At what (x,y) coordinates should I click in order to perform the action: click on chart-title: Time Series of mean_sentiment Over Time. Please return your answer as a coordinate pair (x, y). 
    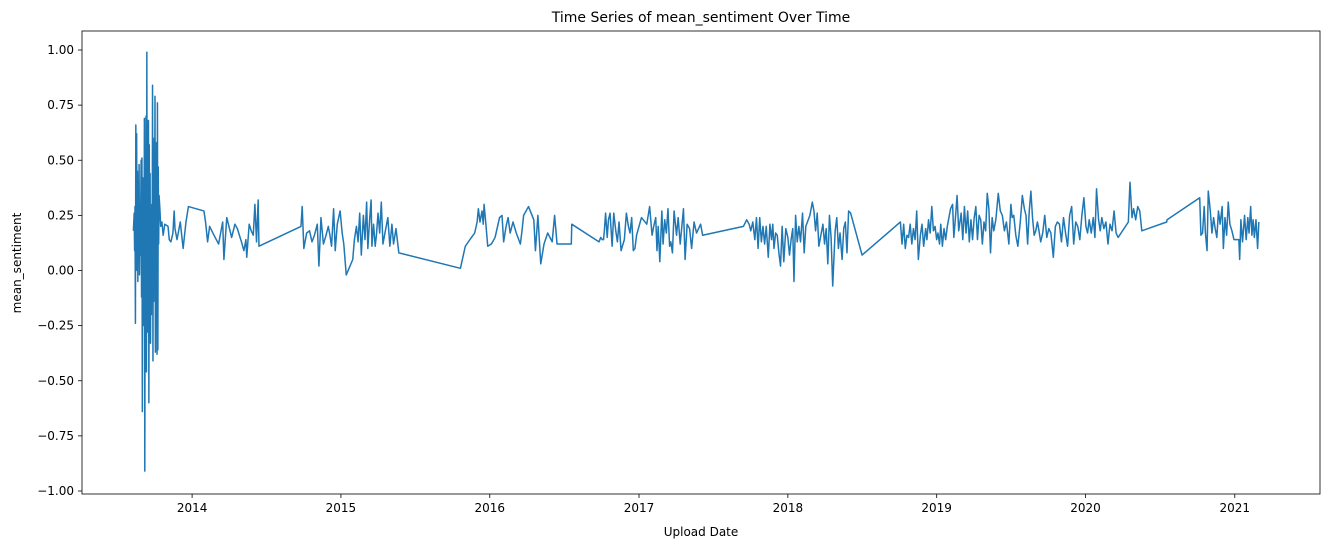
    Looking at the image, I should click on (700, 18).